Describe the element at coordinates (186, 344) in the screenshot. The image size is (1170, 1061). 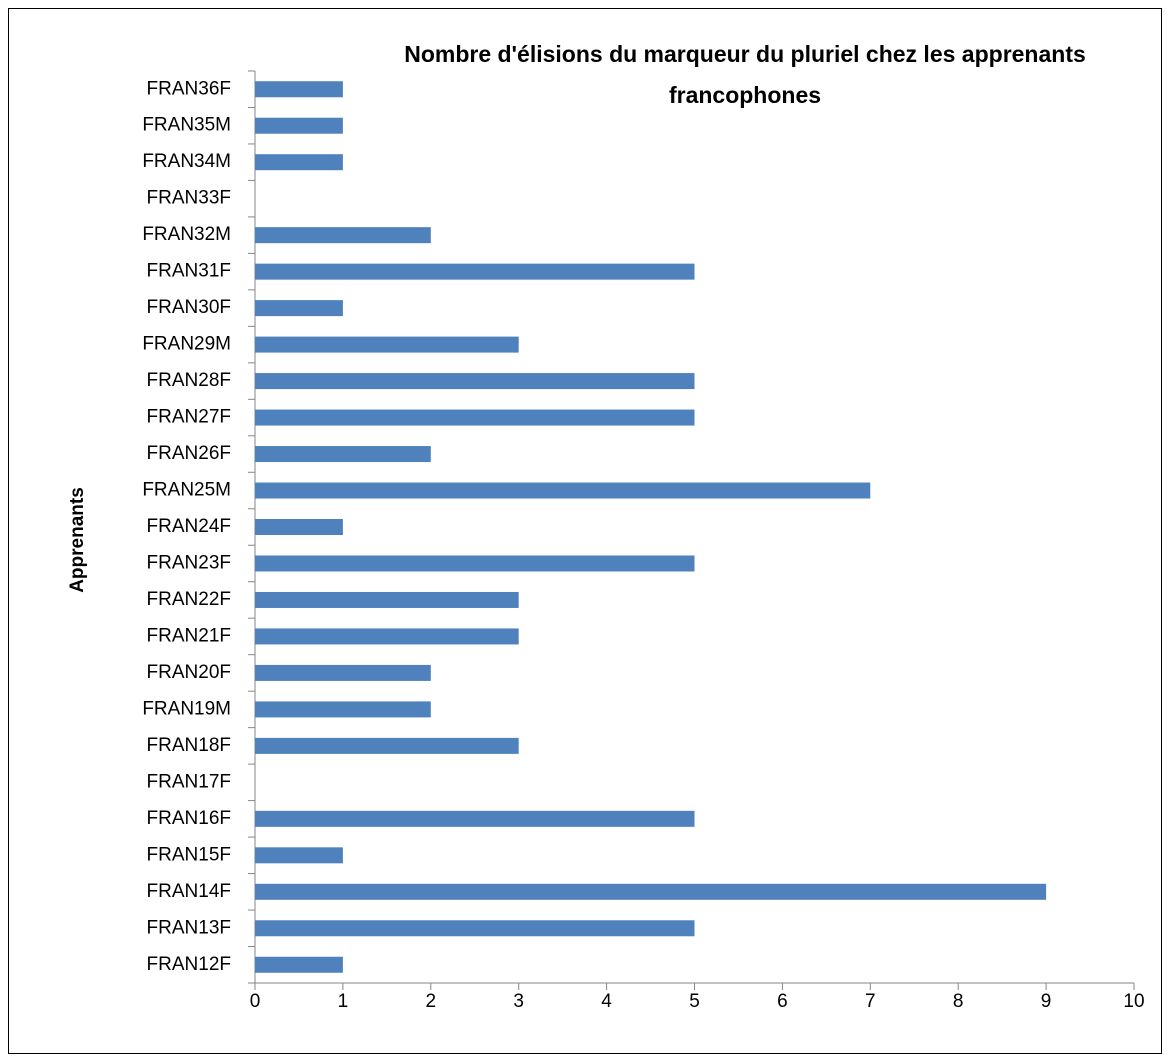
I see `y-tick-label: FRAN29M` at that location.